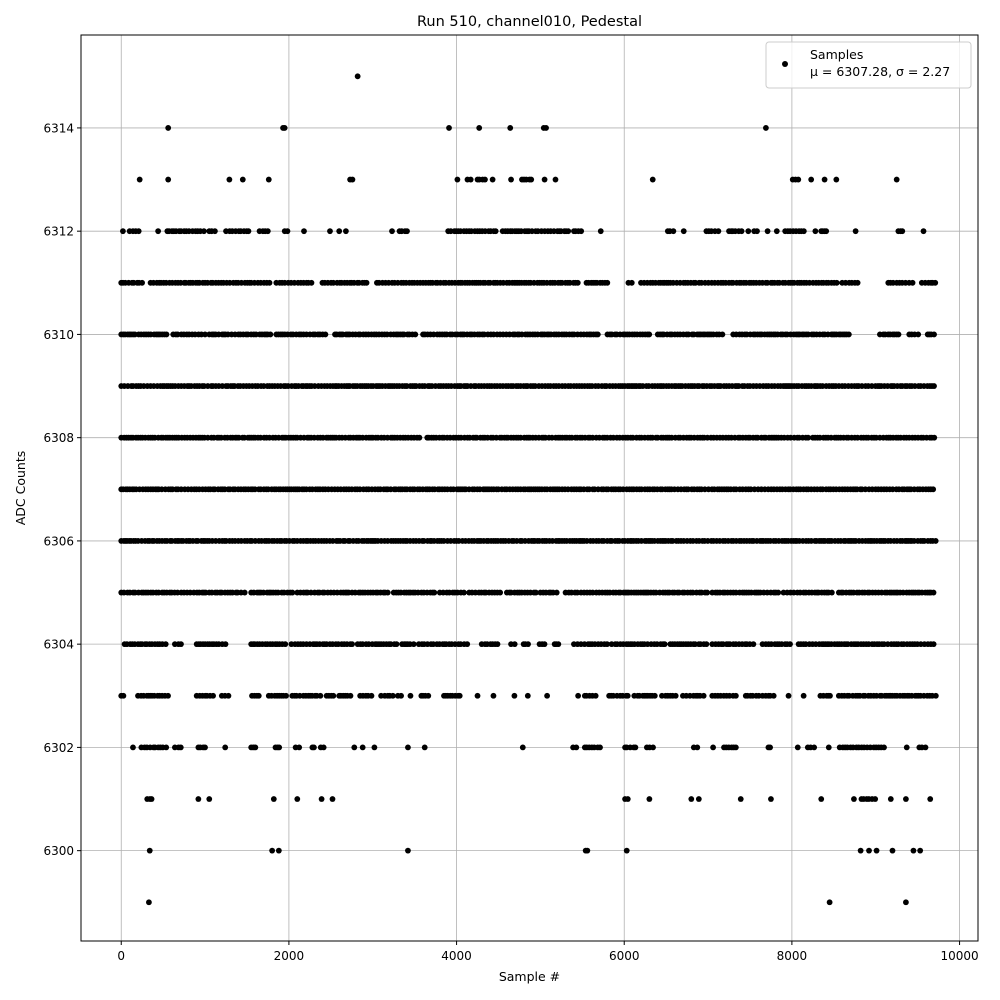 Image resolution: width=1000 pixels, height=1000 pixels. What do you see at coordinates (792, 956) in the screenshot?
I see `x-tick-label: 8000` at bounding box center [792, 956].